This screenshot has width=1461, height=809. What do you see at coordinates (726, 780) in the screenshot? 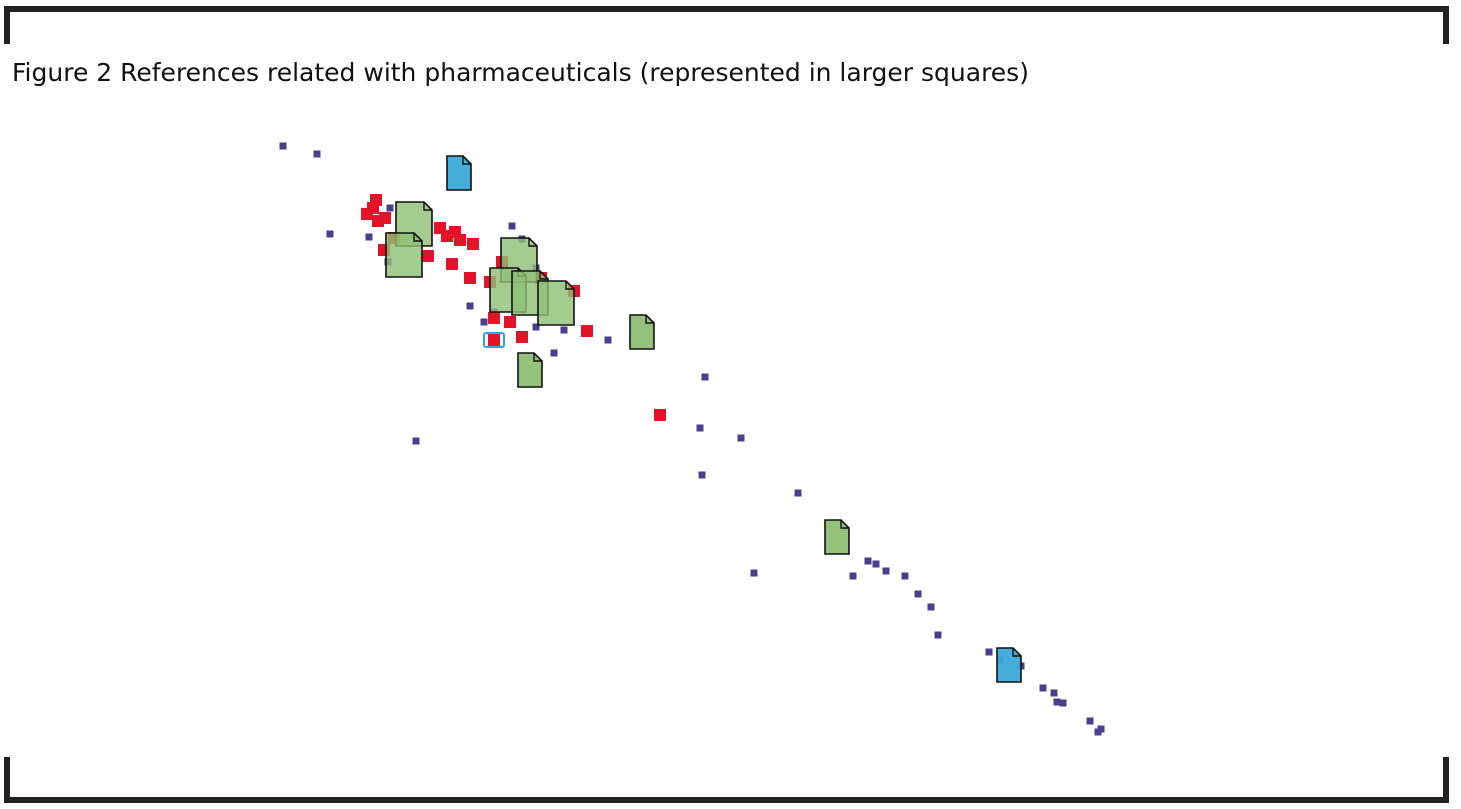
I see `frame-bottom-bracket` at bounding box center [726, 780].